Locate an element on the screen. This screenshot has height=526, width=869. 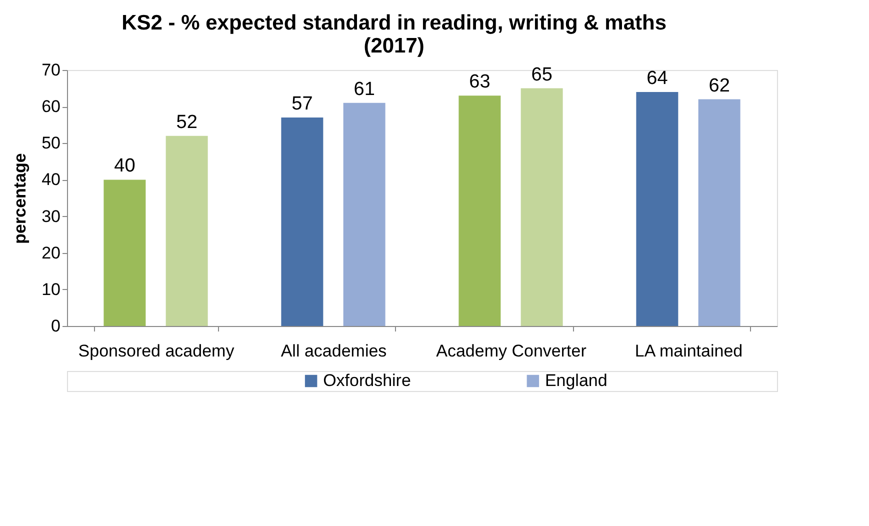
y-tick-label: 0 is located at coordinates (55, 326).